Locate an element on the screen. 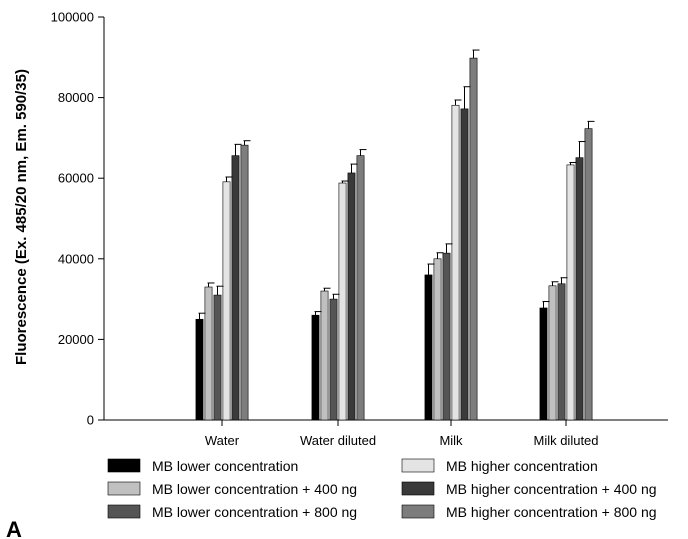  y-tick-label: 40000 is located at coordinates (76, 258).